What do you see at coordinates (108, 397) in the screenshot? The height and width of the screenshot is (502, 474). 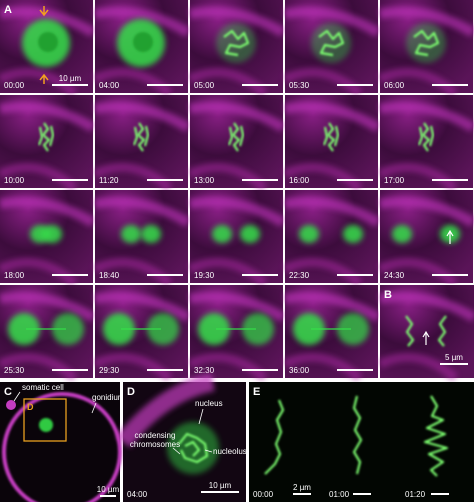 I see `annotation: gonidium` at bounding box center [108, 397].